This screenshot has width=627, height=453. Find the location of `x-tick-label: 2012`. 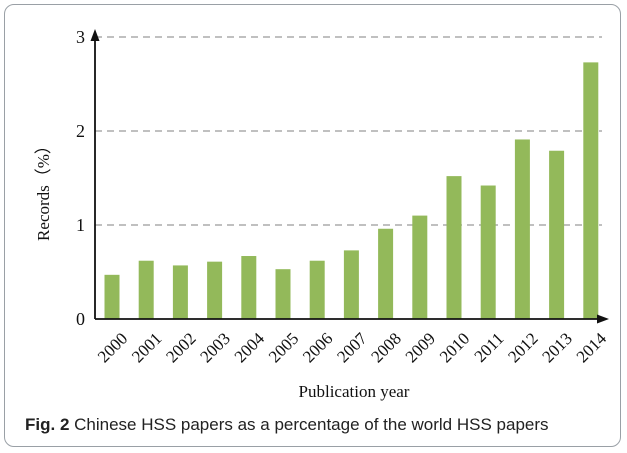

x-tick-label: 2012 is located at coordinates (522, 347).